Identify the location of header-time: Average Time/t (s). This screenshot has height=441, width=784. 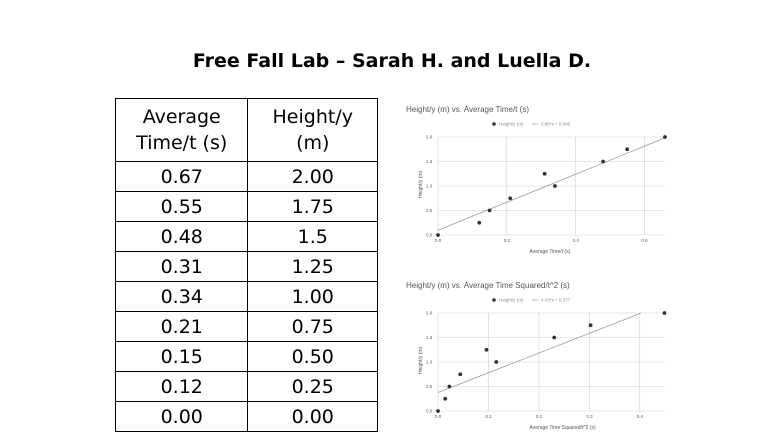
(181, 130).